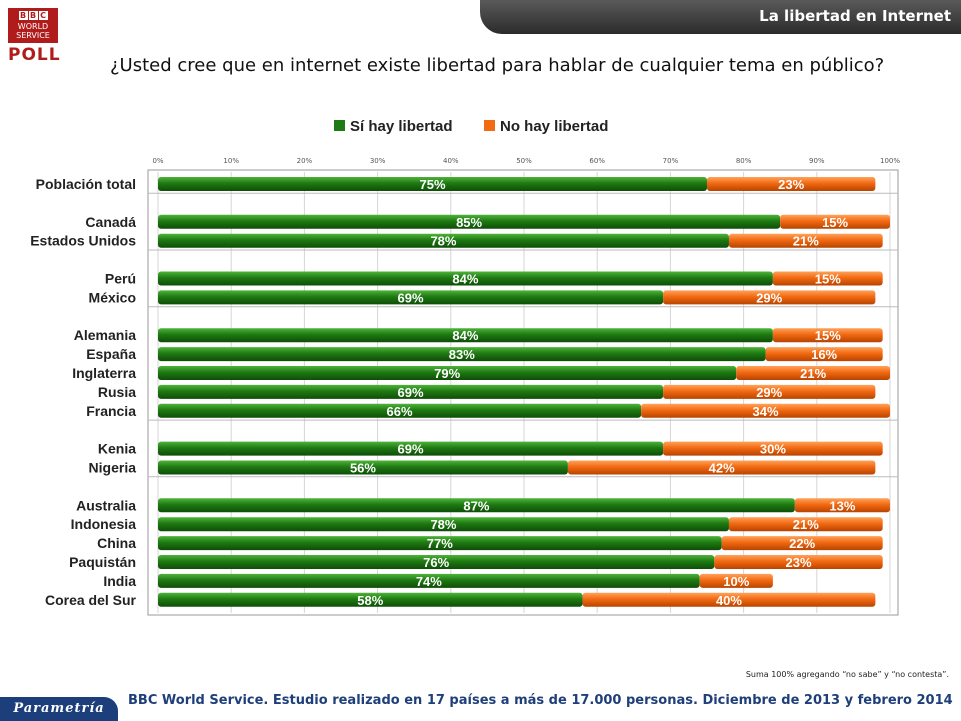 The width and height of the screenshot is (961, 721). Describe the element at coordinates (104, 524) in the screenshot. I see `category-label: Indonesia` at that location.